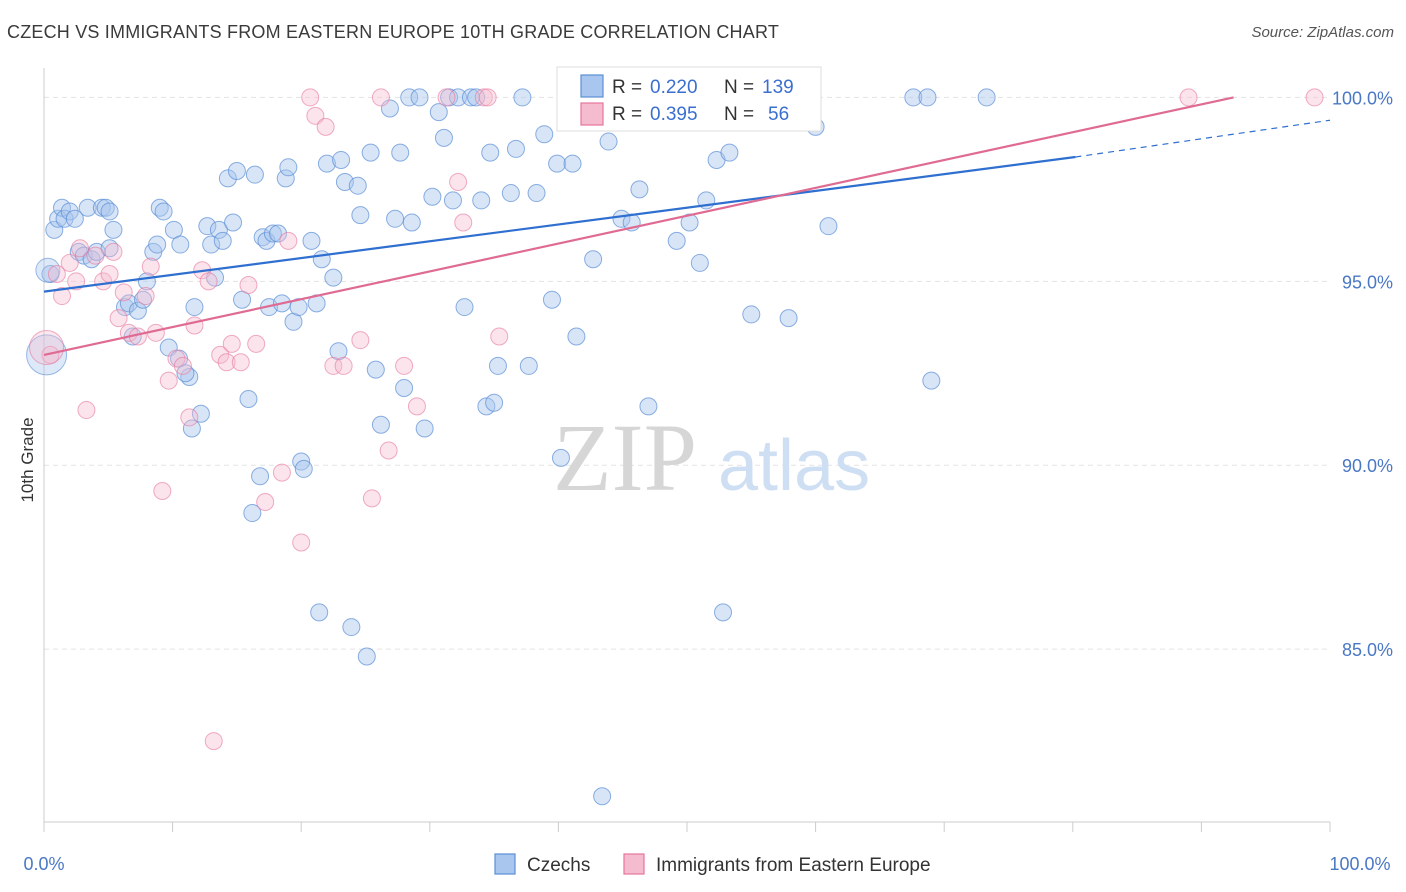 The image size is (1406, 892). I want to click on czech-point-cluster, so click(48, 270).